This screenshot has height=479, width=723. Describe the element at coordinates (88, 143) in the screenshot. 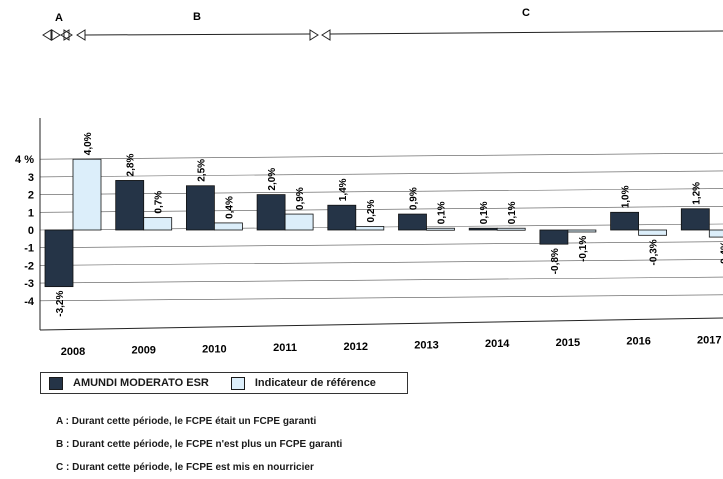

I see `data-label-benchmark-2008: 4,0%` at that location.